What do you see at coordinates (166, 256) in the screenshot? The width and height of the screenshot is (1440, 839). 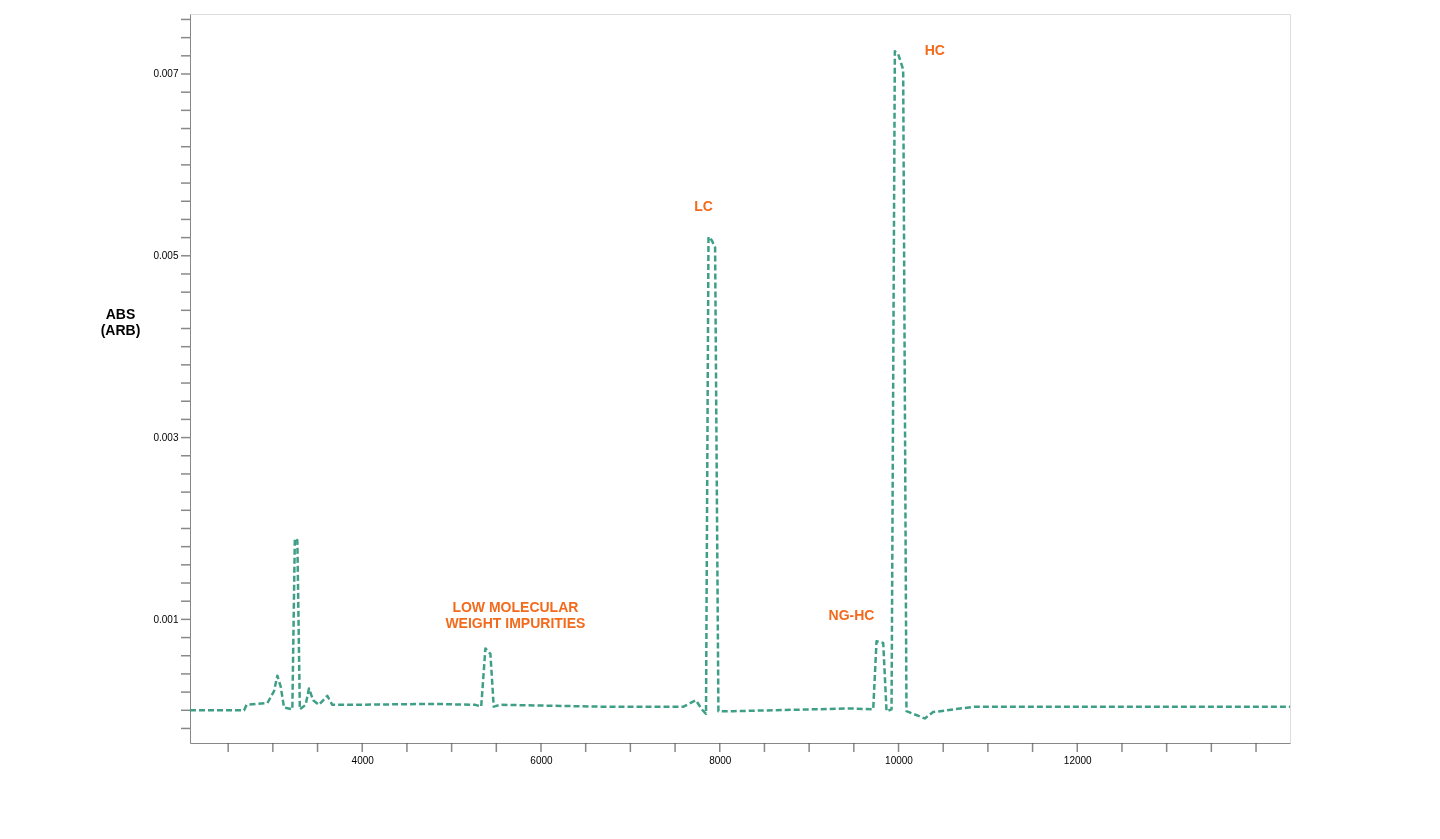 I see `y-tick-label: 0.005` at bounding box center [166, 256].